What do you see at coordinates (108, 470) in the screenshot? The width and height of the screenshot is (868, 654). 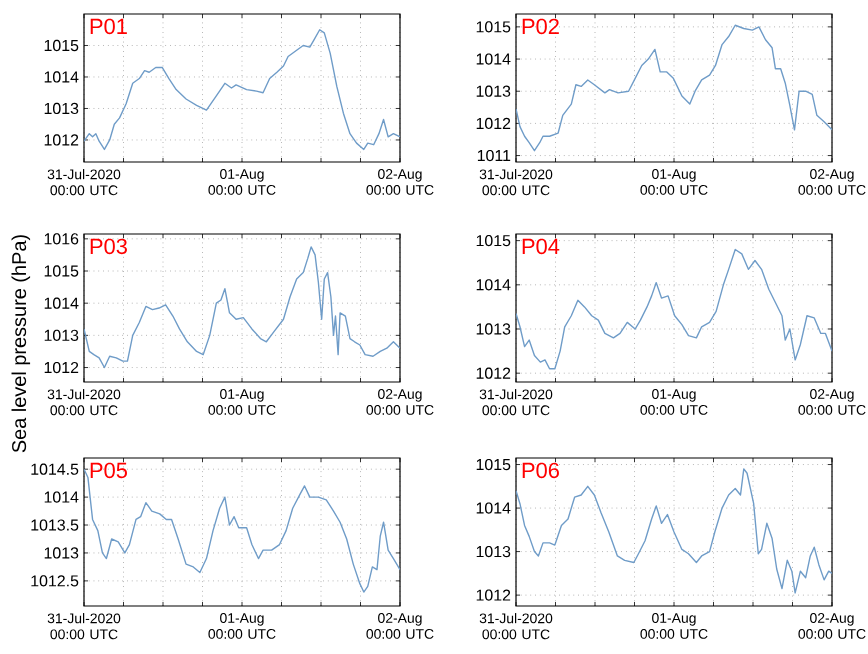 I see `chart-title: P05` at bounding box center [108, 470].